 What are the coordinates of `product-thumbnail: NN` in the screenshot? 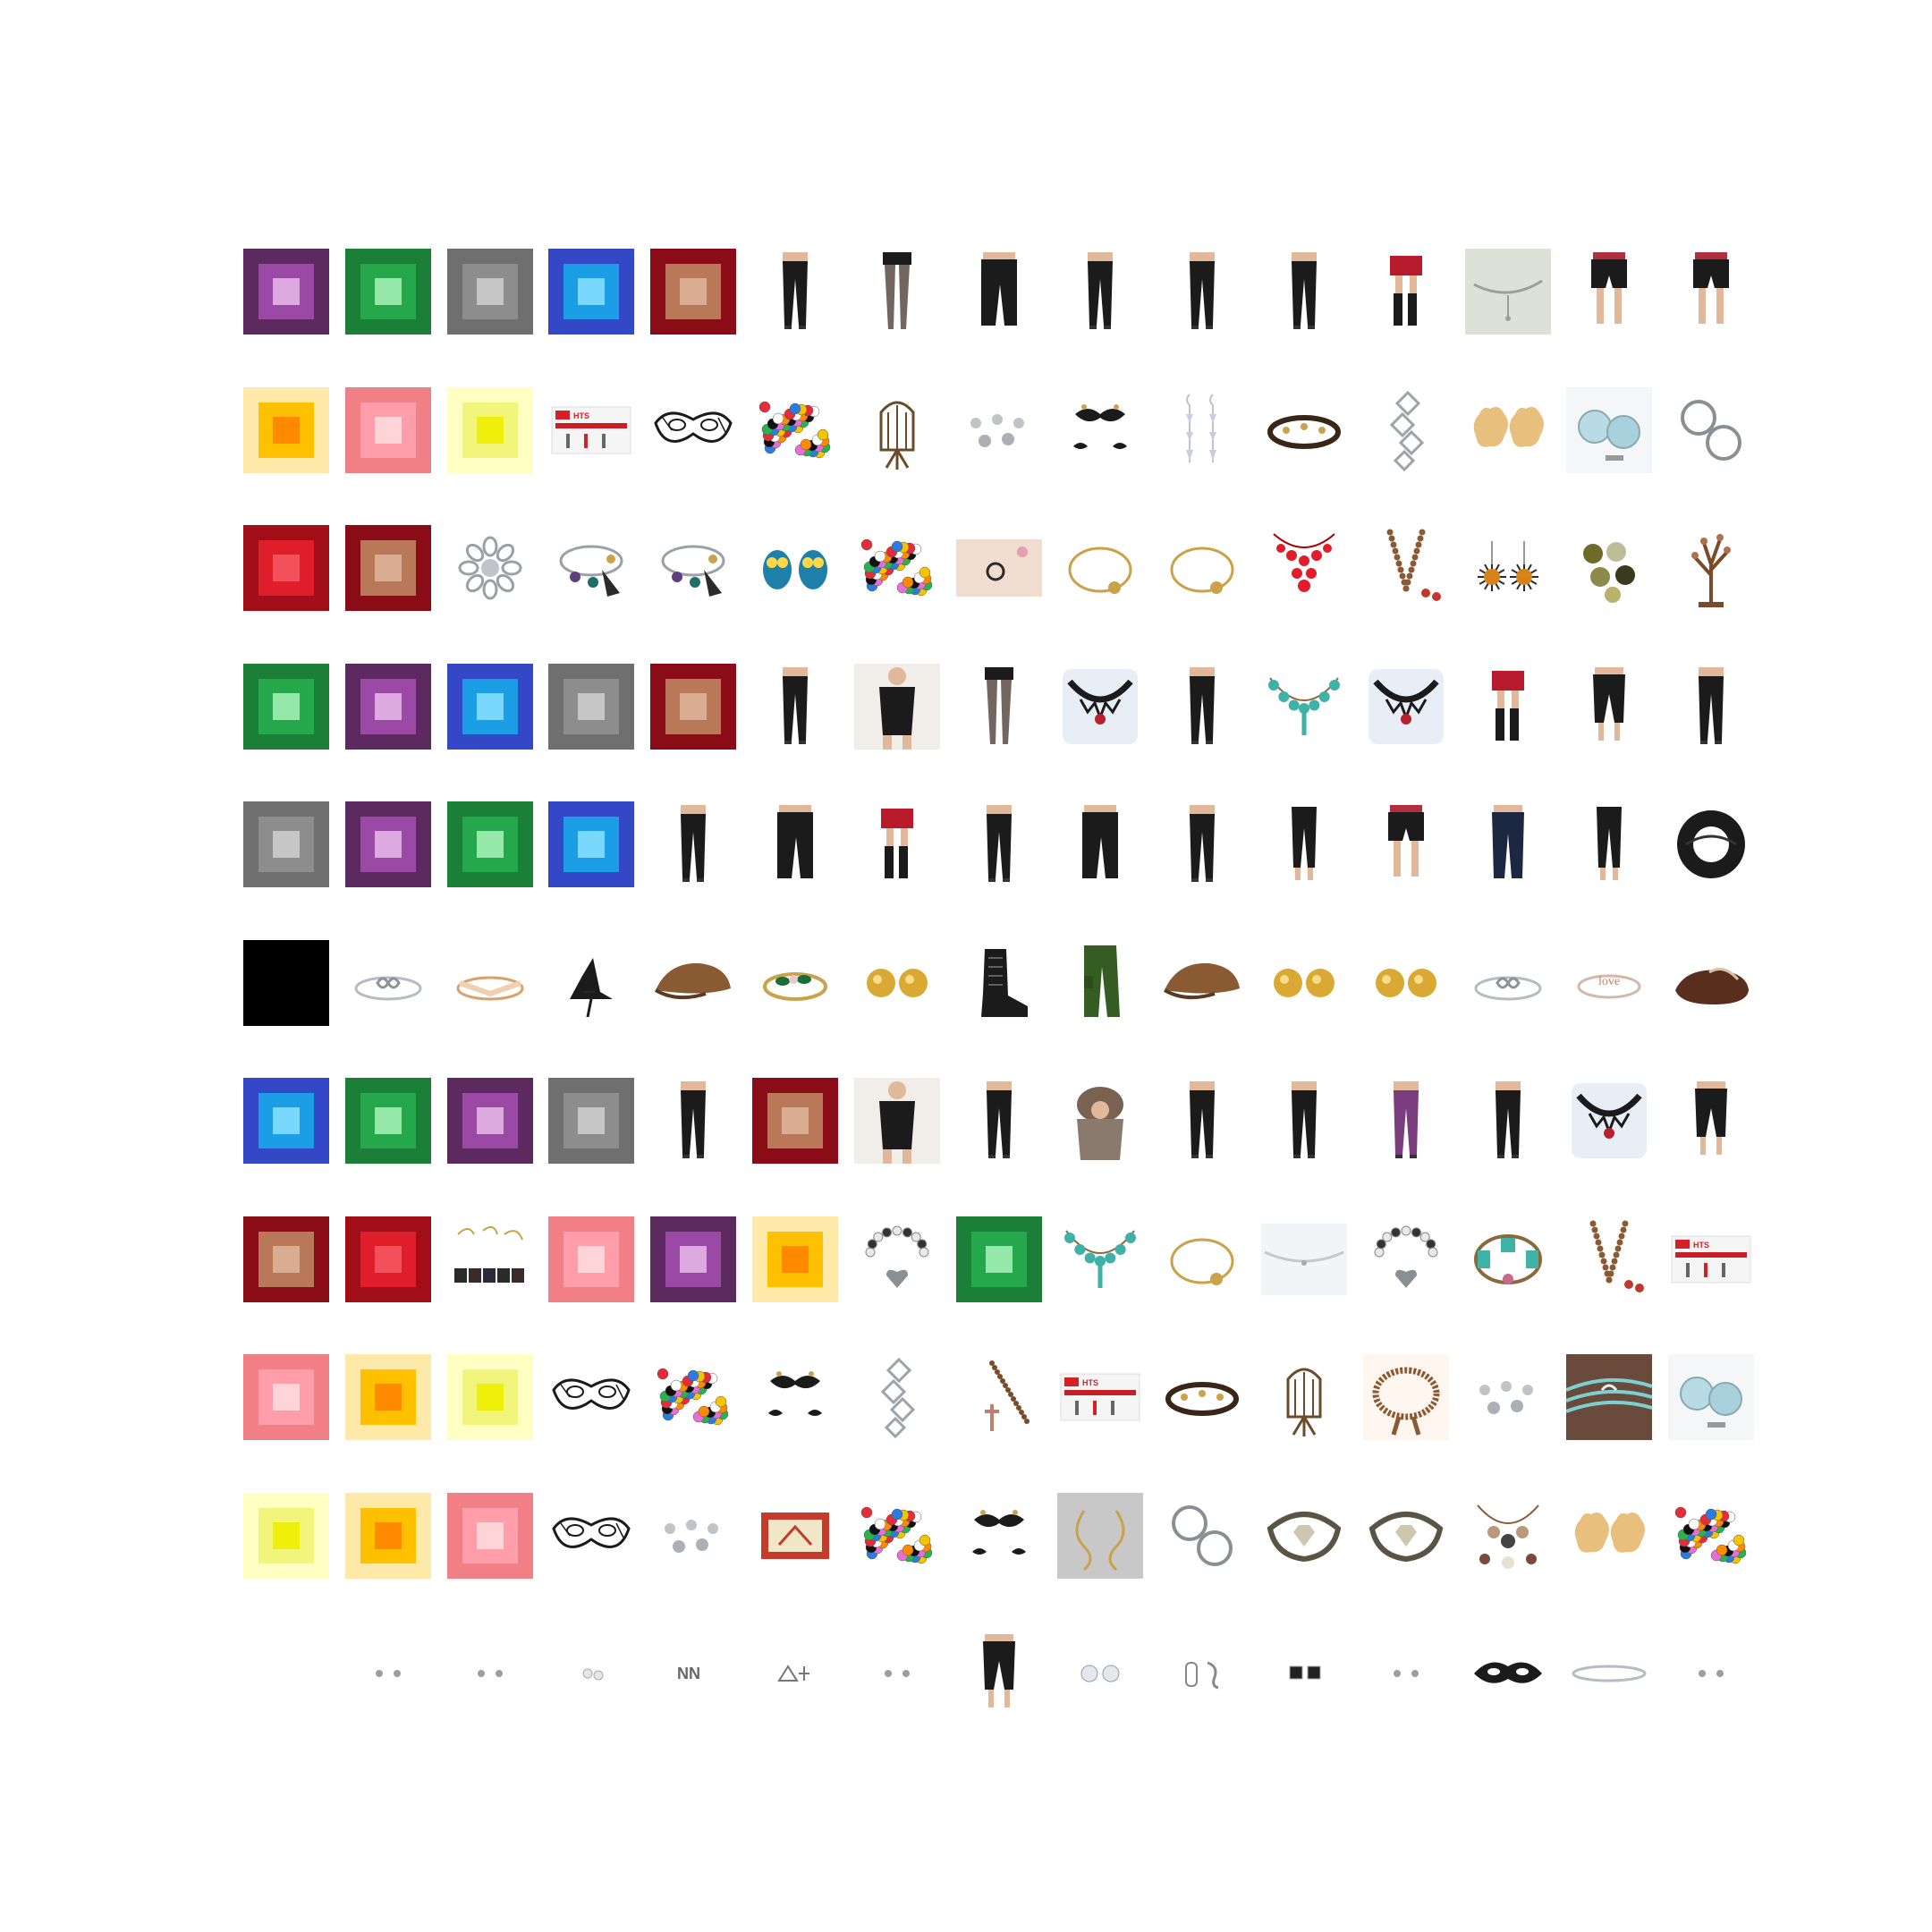 It's located at (693, 1673).